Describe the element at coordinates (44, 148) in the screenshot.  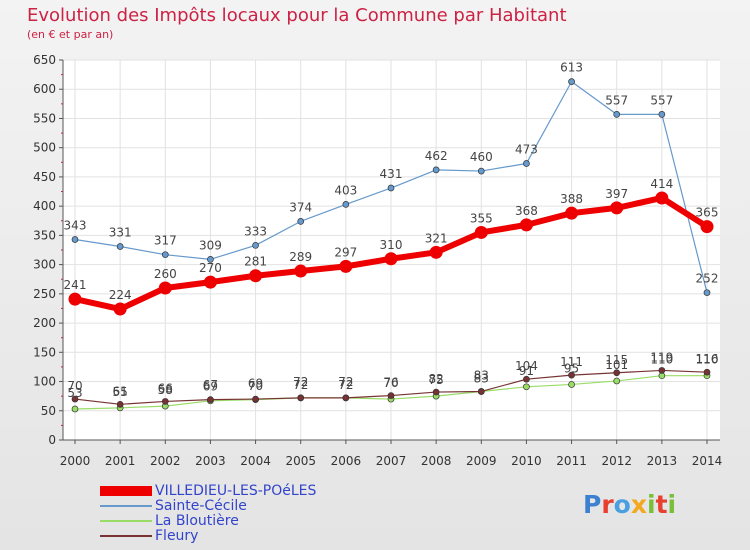
I see `y-tick-label: 500` at that location.